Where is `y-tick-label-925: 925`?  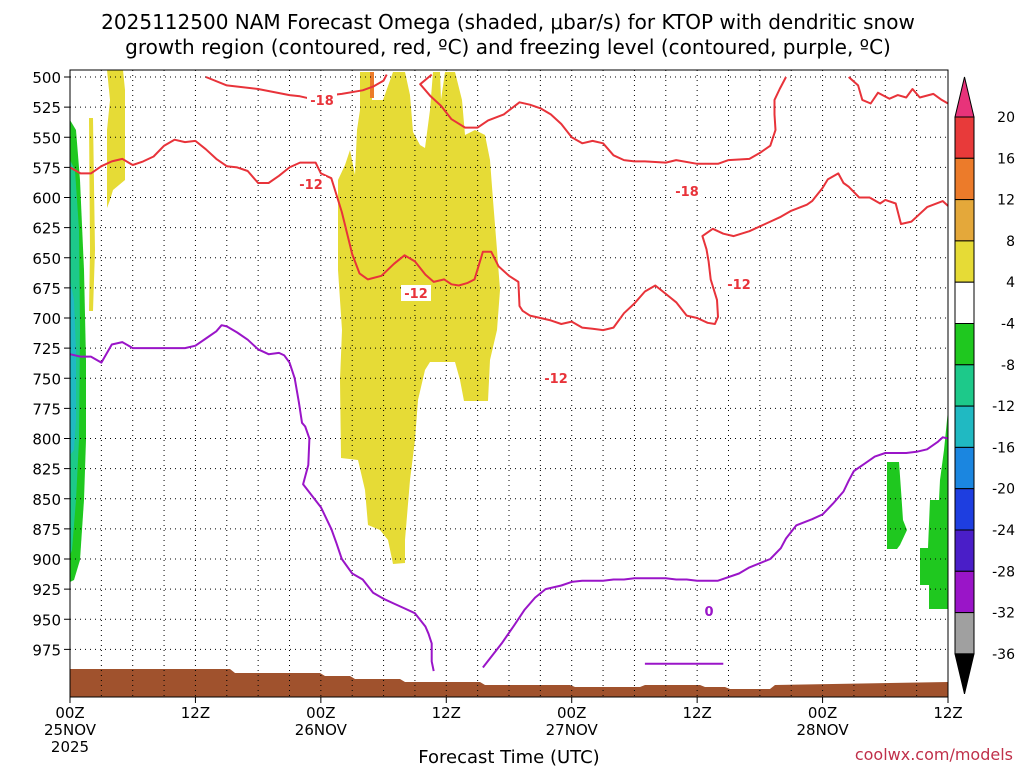
y-tick-label-925: 925 is located at coordinates (46, 590).